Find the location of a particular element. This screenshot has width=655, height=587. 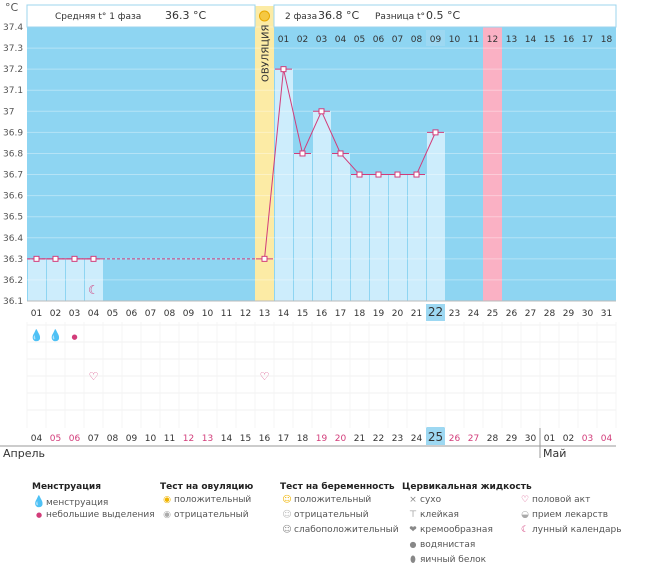

y-tick-label: 37.4 is located at coordinates (13, 28).